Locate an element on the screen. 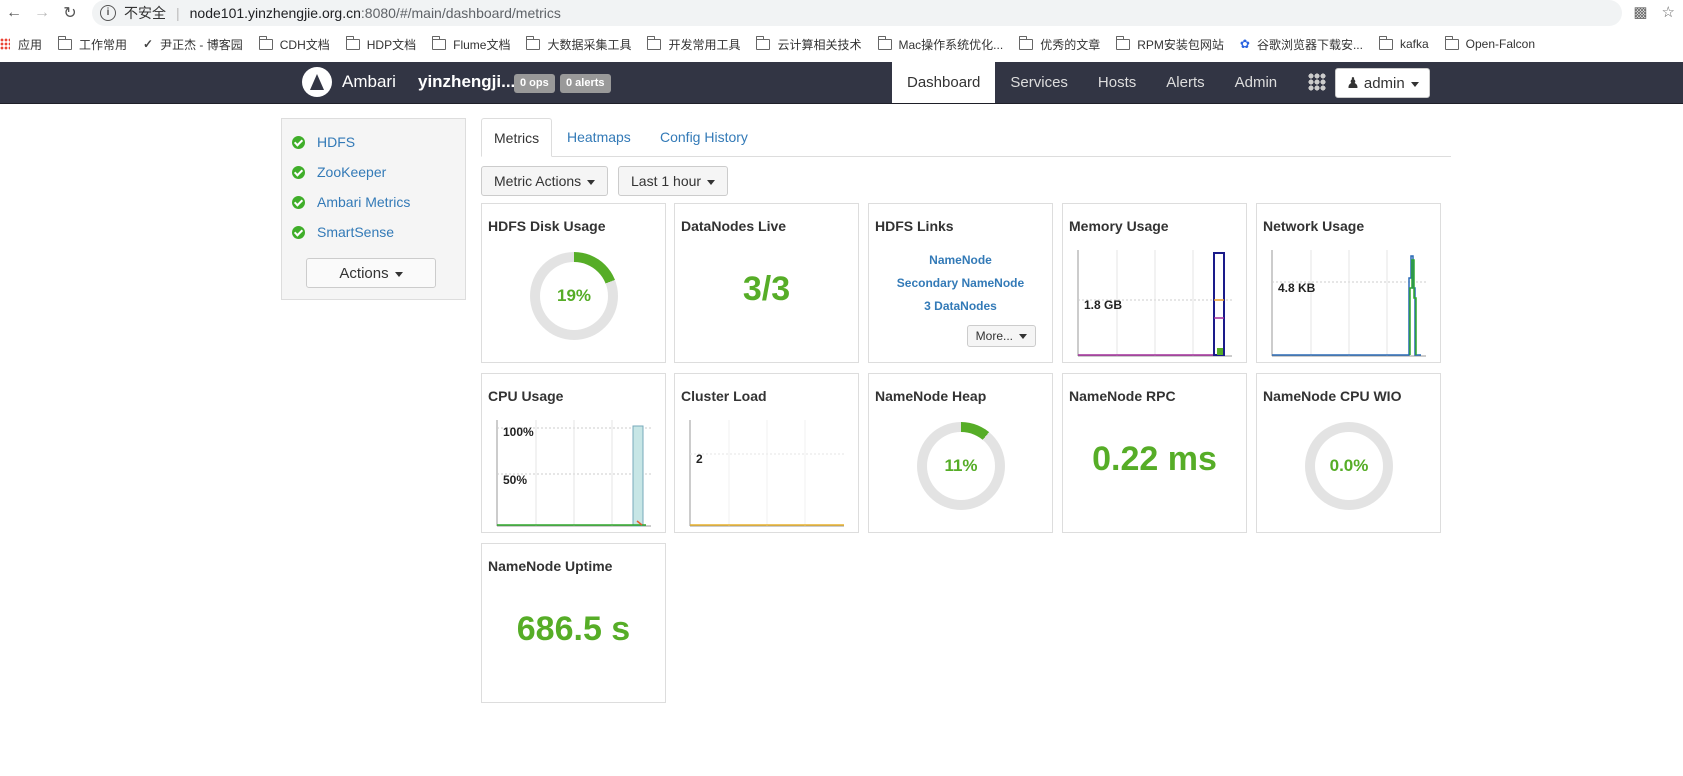  network-usage-chart: 4.8 KB is located at coordinates (1348, 303).